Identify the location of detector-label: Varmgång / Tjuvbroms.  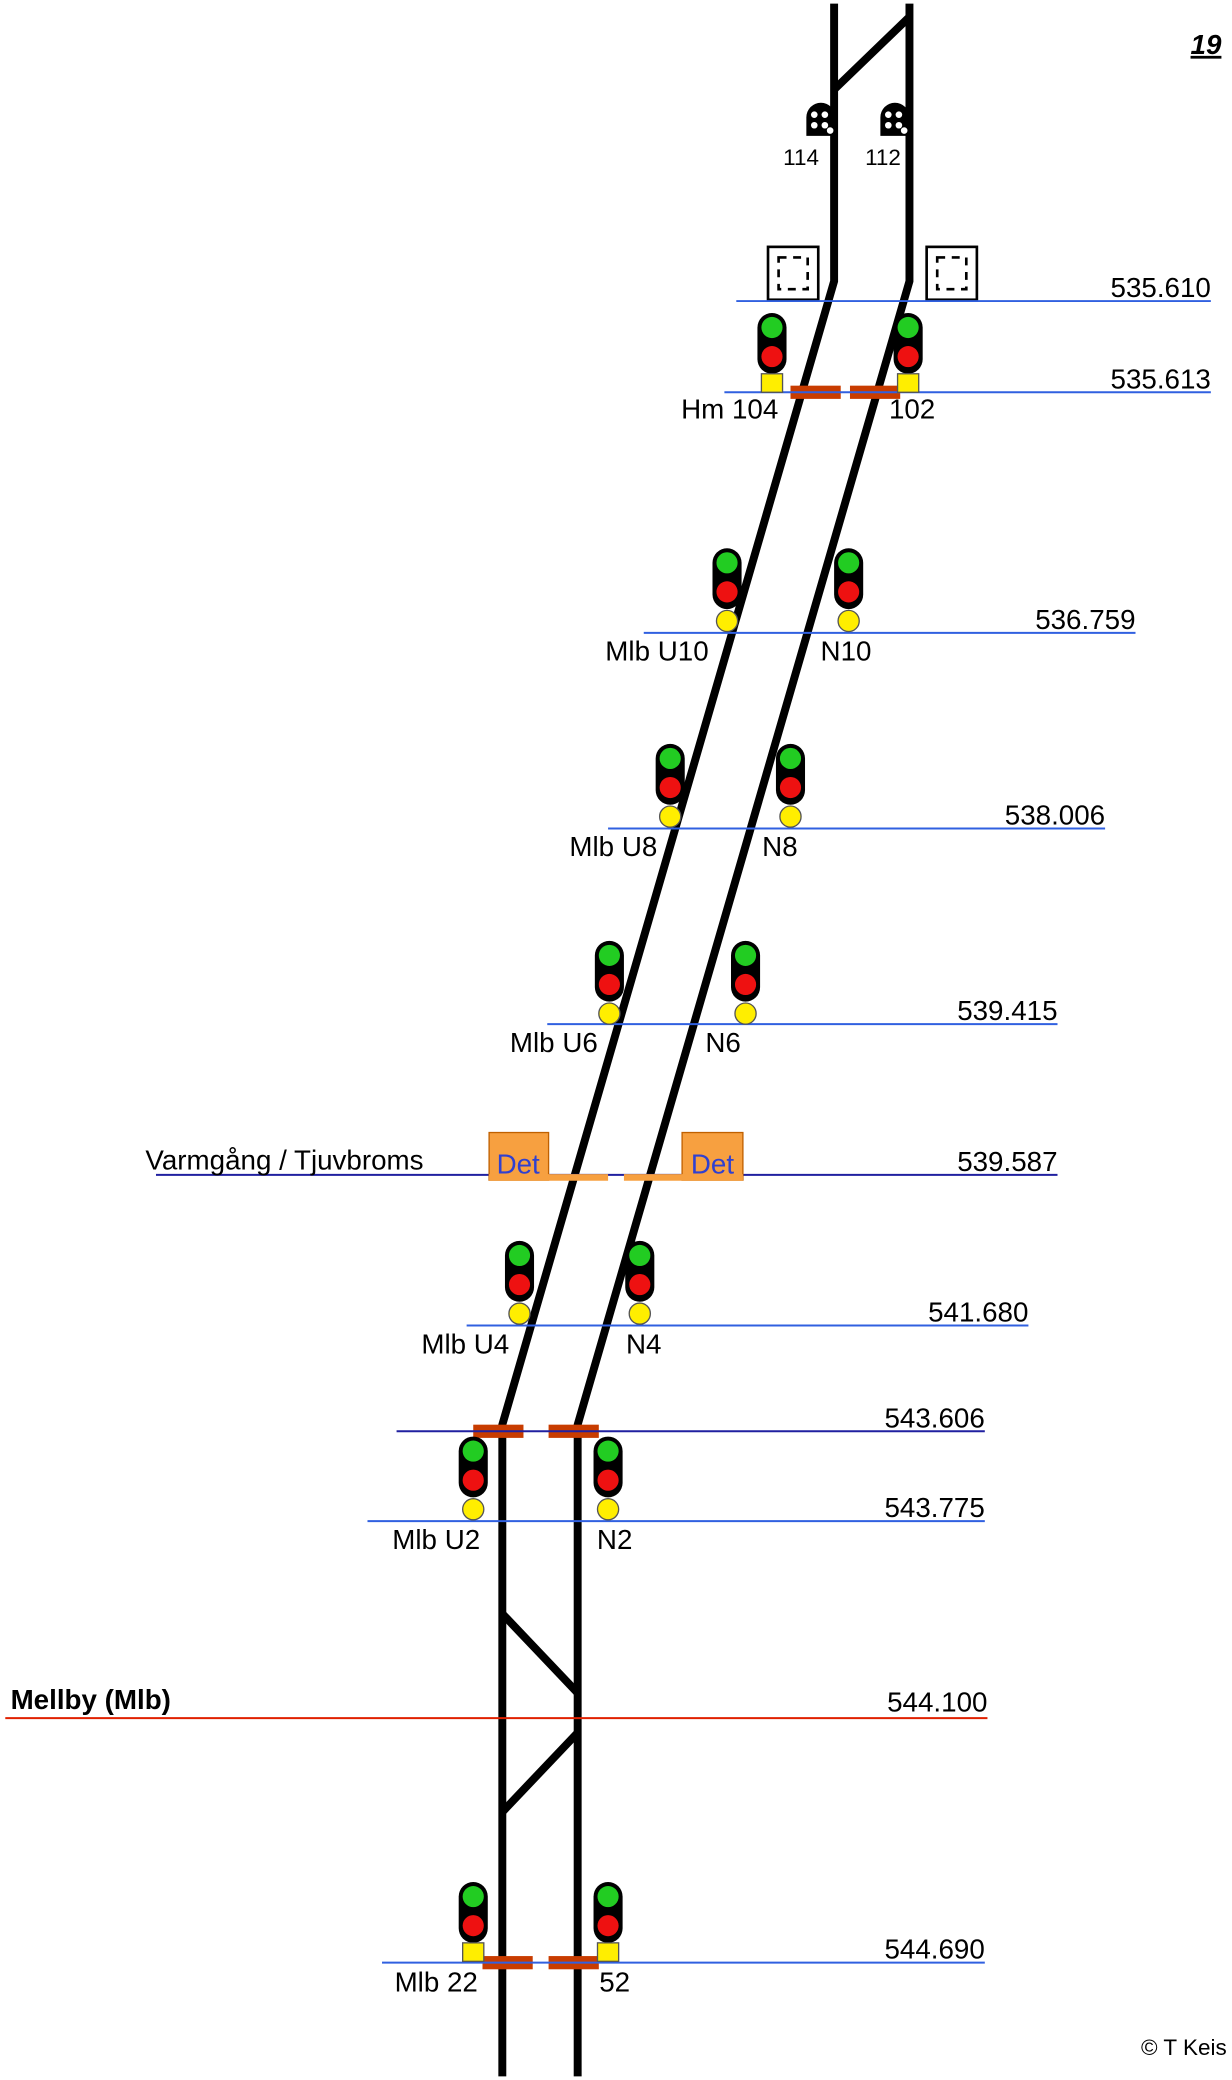
(284, 1160).